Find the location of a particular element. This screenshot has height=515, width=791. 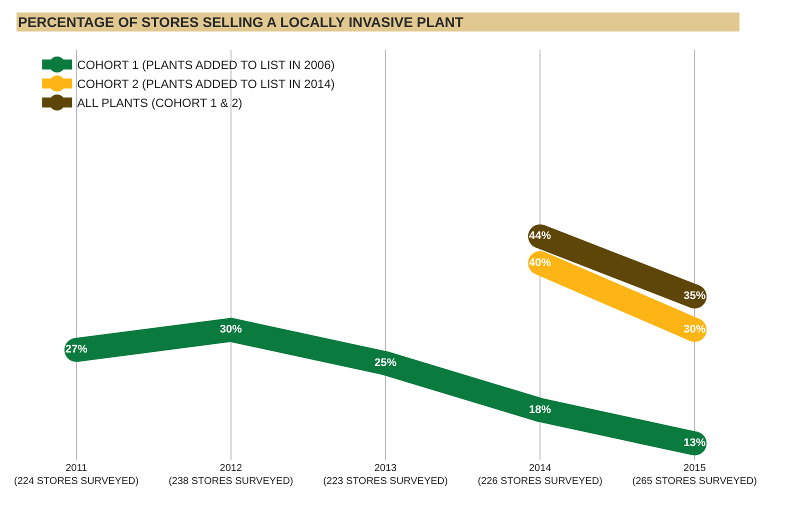

chart-title: PERCENTAGE OF STORES SELLING A LOCALLY INVASIVE PLANT is located at coordinates (241, 22).